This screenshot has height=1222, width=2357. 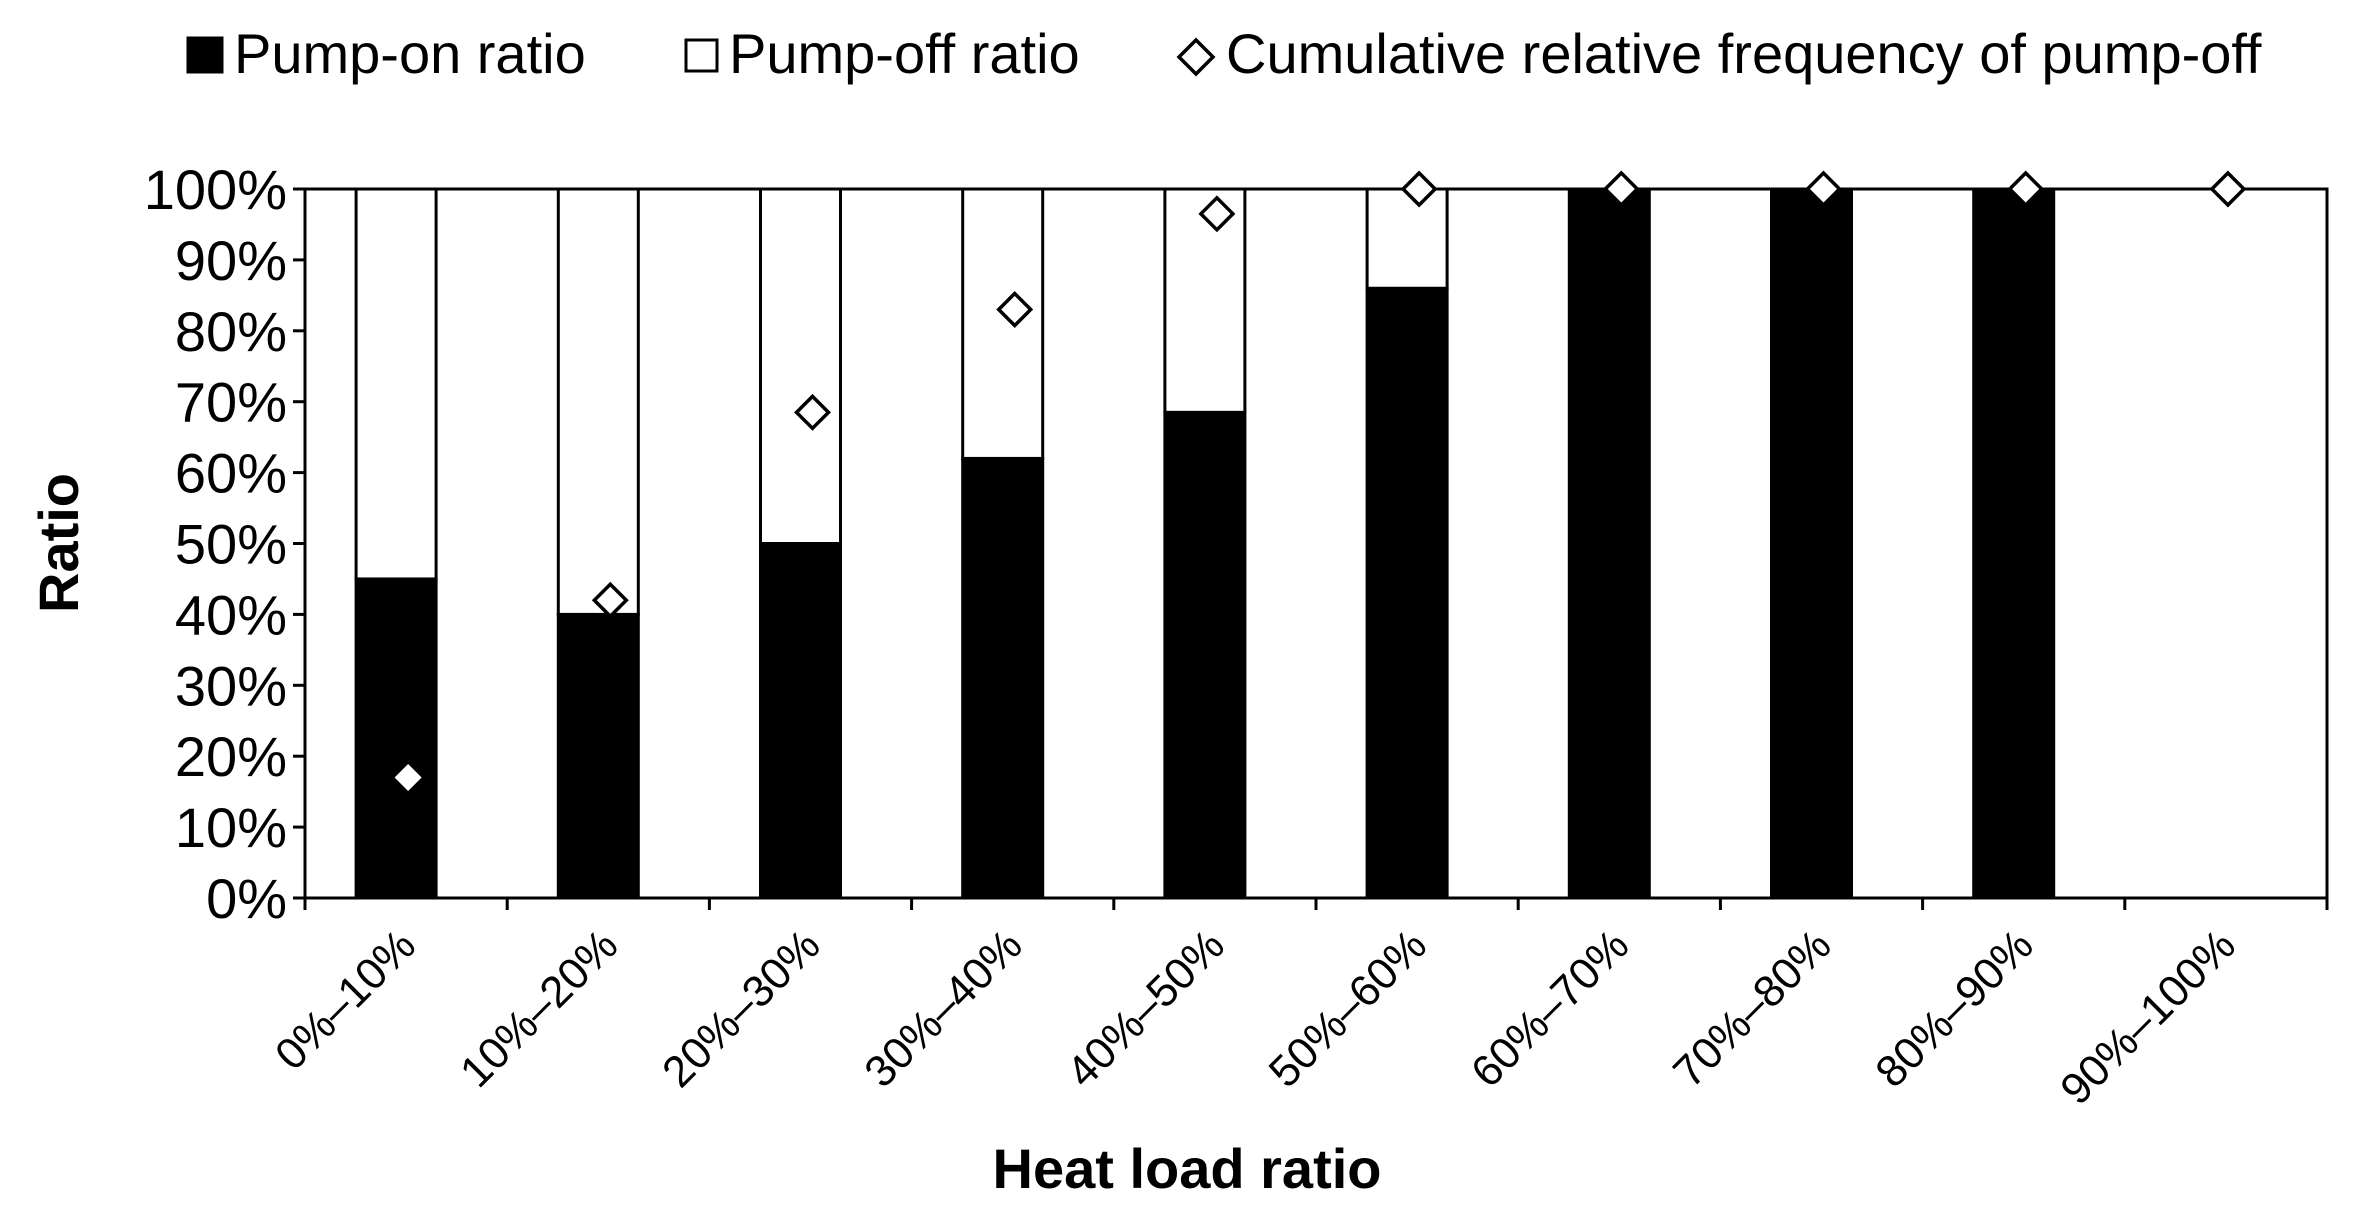 What do you see at coordinates (205, 55) in the screenshot?
I see `legend-swatch-pump-on` at bounding box center [205, 55].